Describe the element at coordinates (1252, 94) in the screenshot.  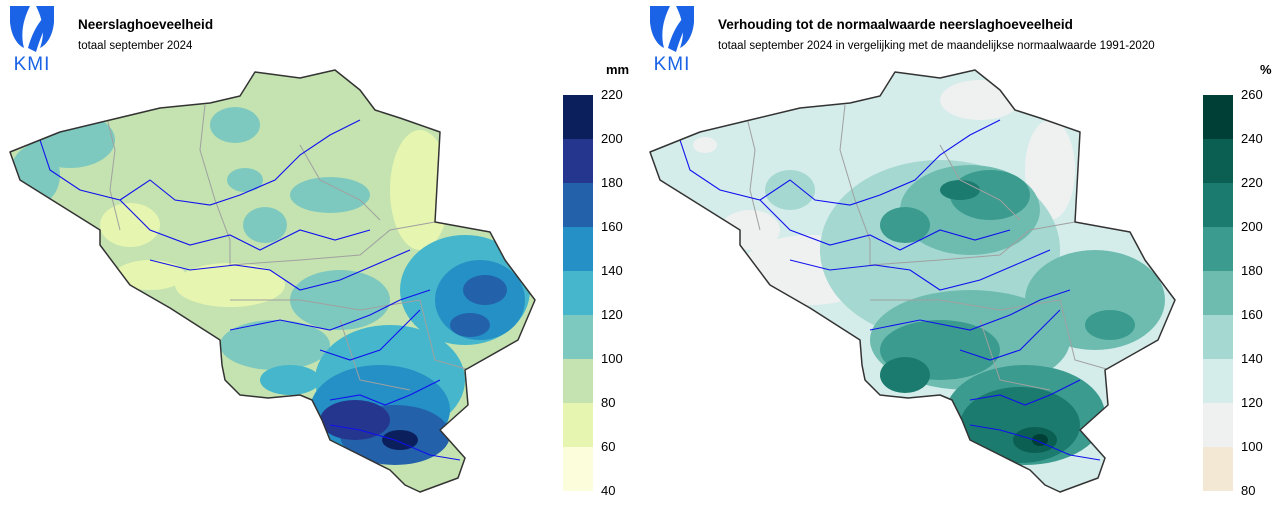
I see `legend-tick-label: 260` at that location.